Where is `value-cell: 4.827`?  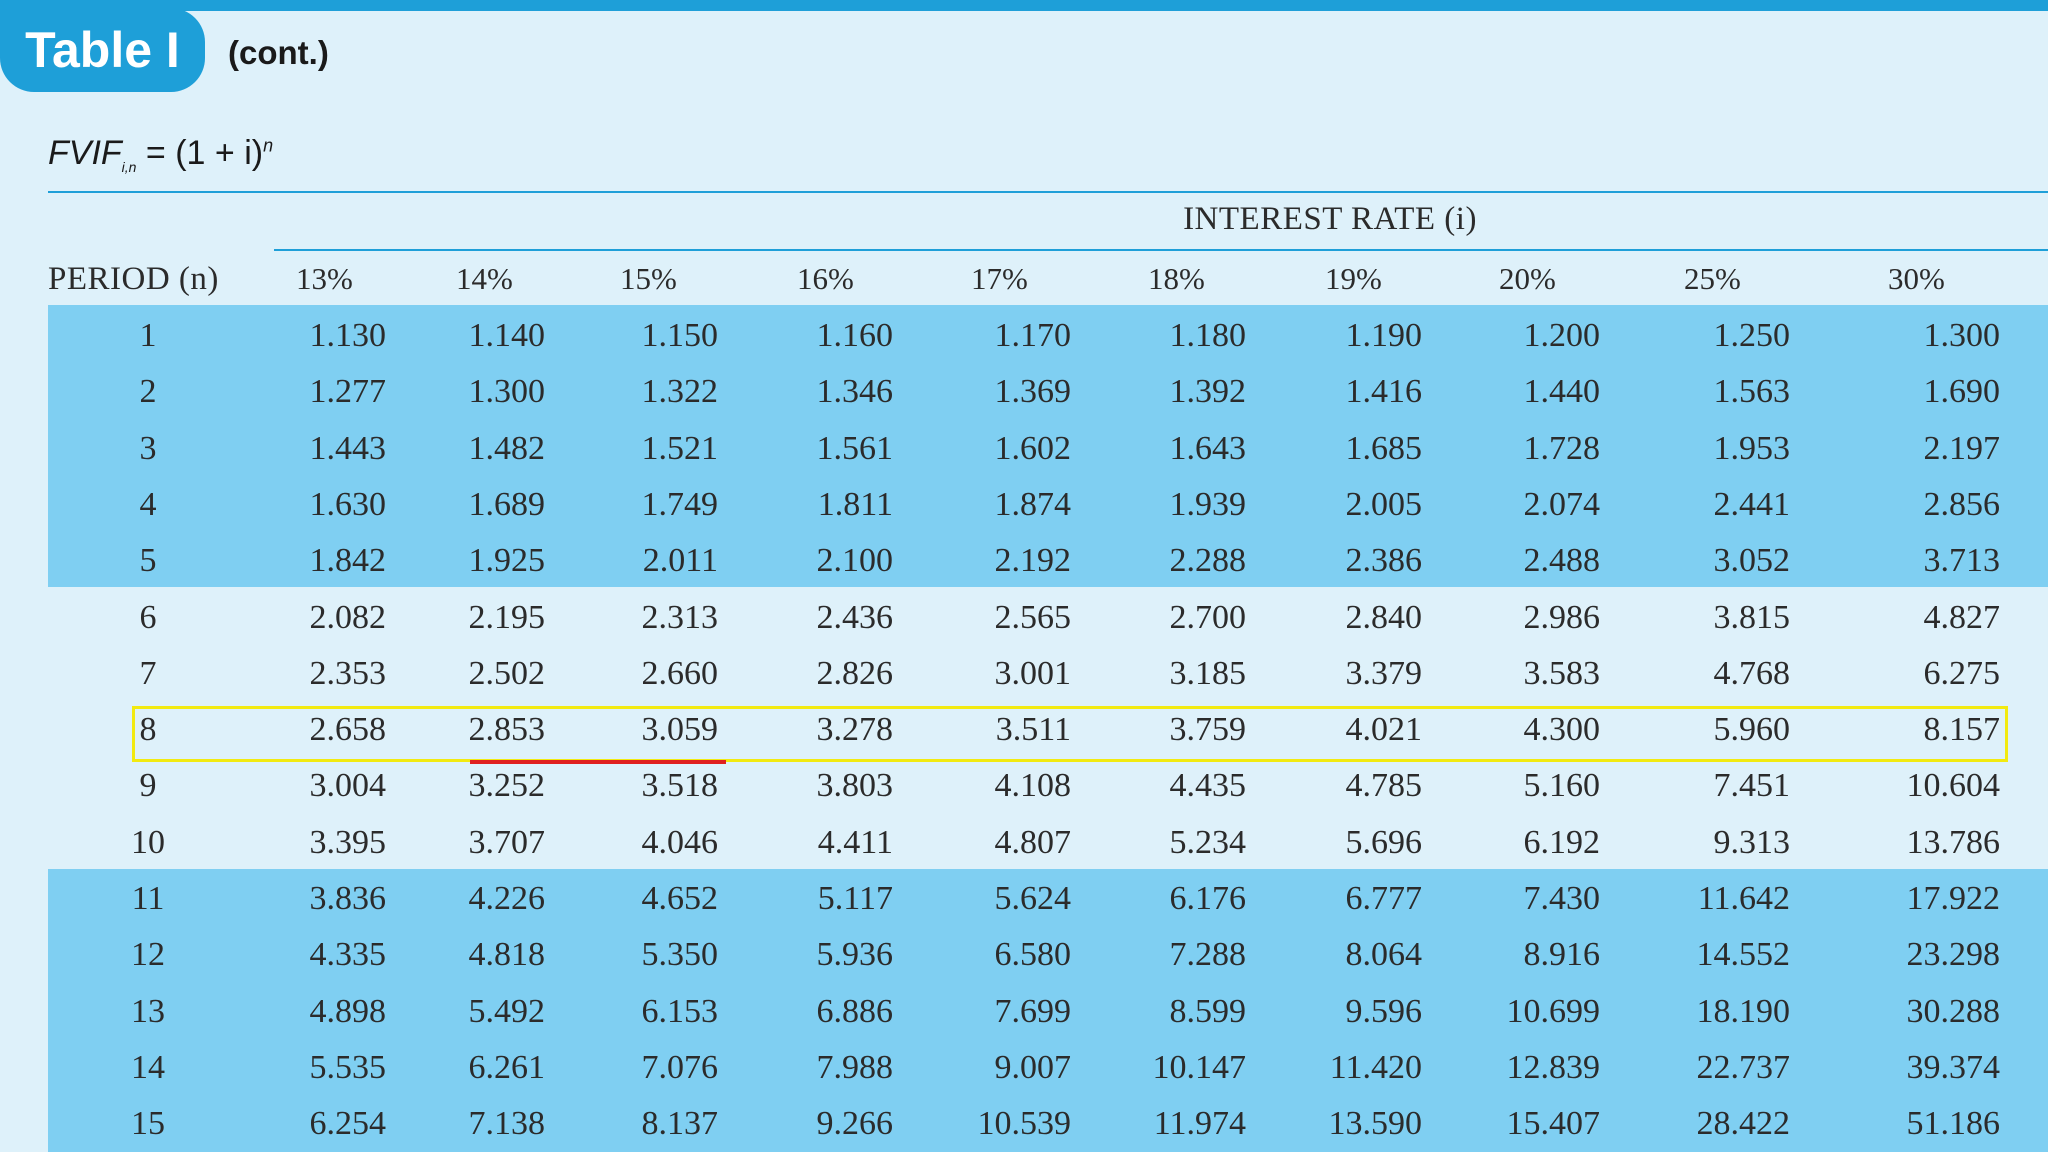
value-cell: 4.827 is located at coordinates (1962, 617).